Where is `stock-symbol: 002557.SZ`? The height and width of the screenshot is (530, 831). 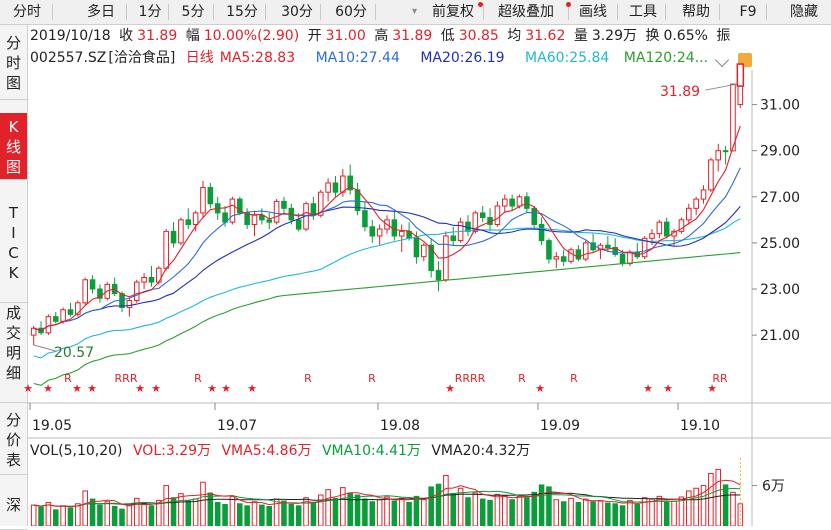 stock-symbol: 002557.SZ is located at coordinates (68, 58).